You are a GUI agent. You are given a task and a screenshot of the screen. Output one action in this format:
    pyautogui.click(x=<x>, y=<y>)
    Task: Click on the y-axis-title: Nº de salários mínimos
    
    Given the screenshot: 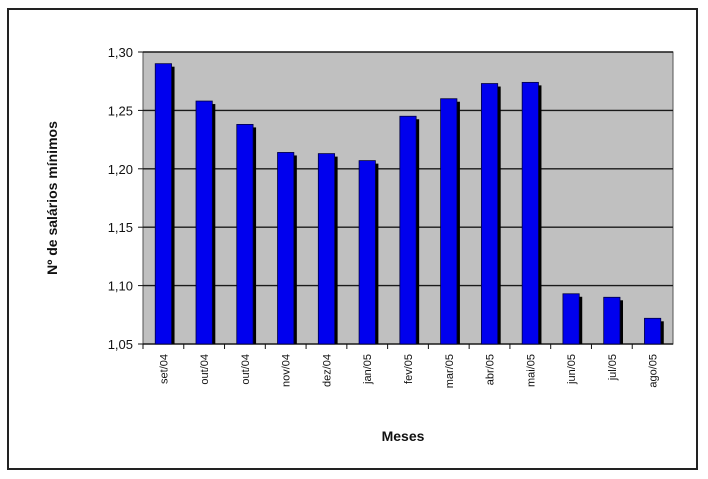 What is the action you would take?
    pyautogui.click(x=52, y=198)
    